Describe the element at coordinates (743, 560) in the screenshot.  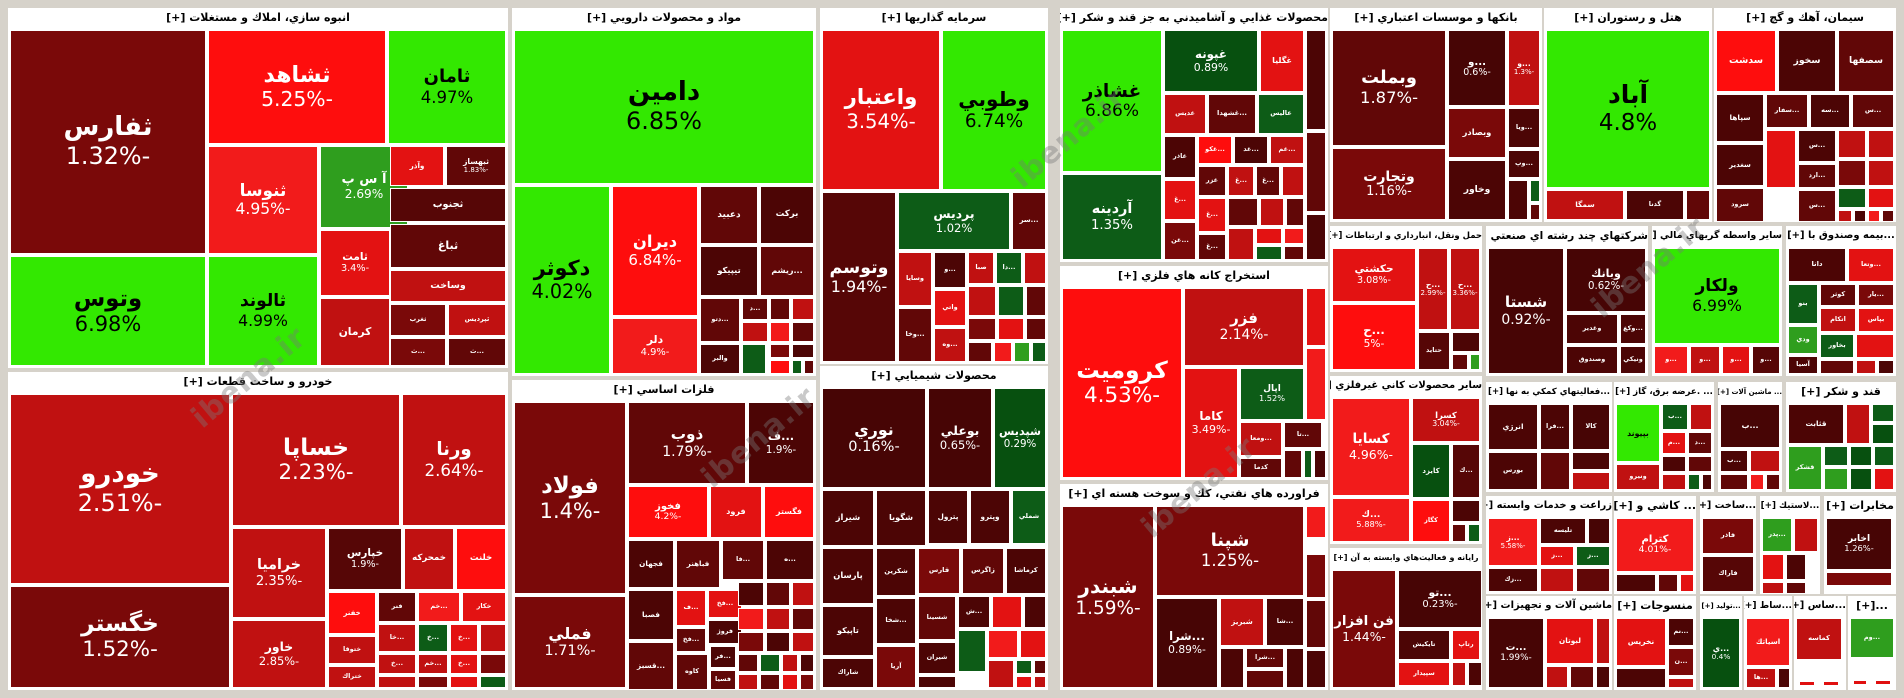
I see `stock-tile-...فا: ...فا` at that location.